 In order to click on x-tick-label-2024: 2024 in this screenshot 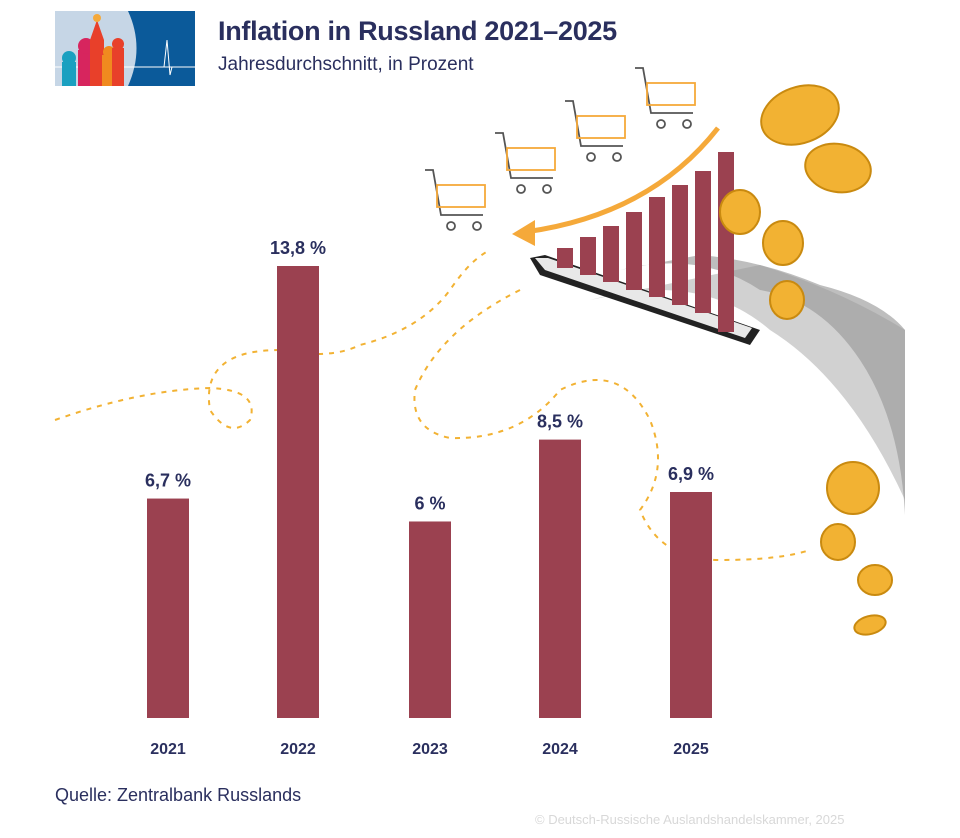, I will do `click(560, 749)`.